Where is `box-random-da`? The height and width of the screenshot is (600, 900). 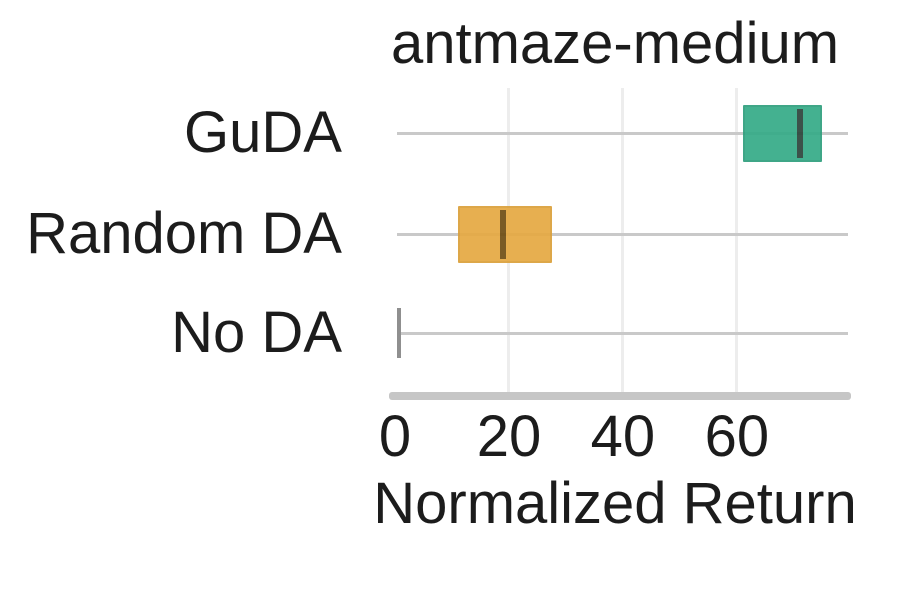
box-random-da is located at coordinates (504, 234).